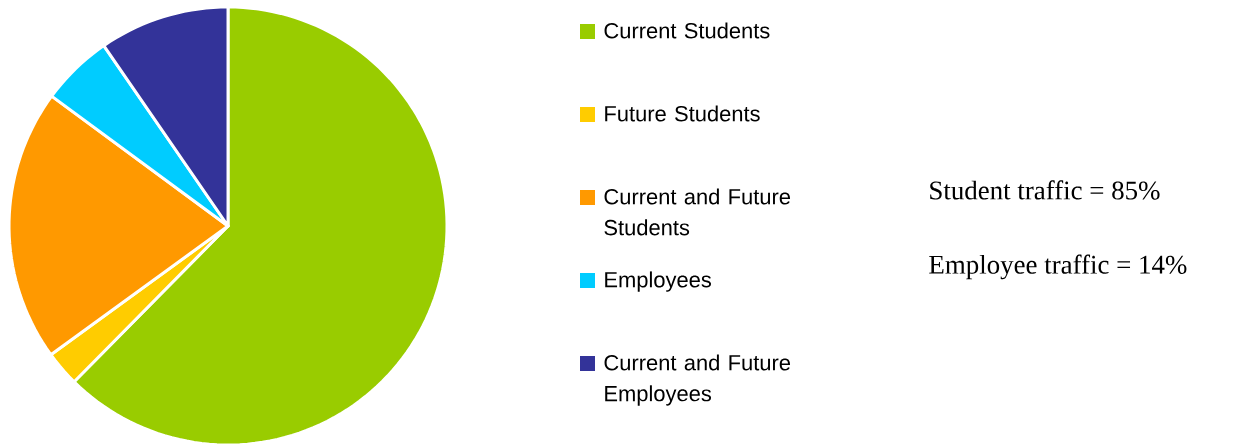 The image size is (1251, 447). I want to click on legend-label: Current and Future Students, so click(697, 212).